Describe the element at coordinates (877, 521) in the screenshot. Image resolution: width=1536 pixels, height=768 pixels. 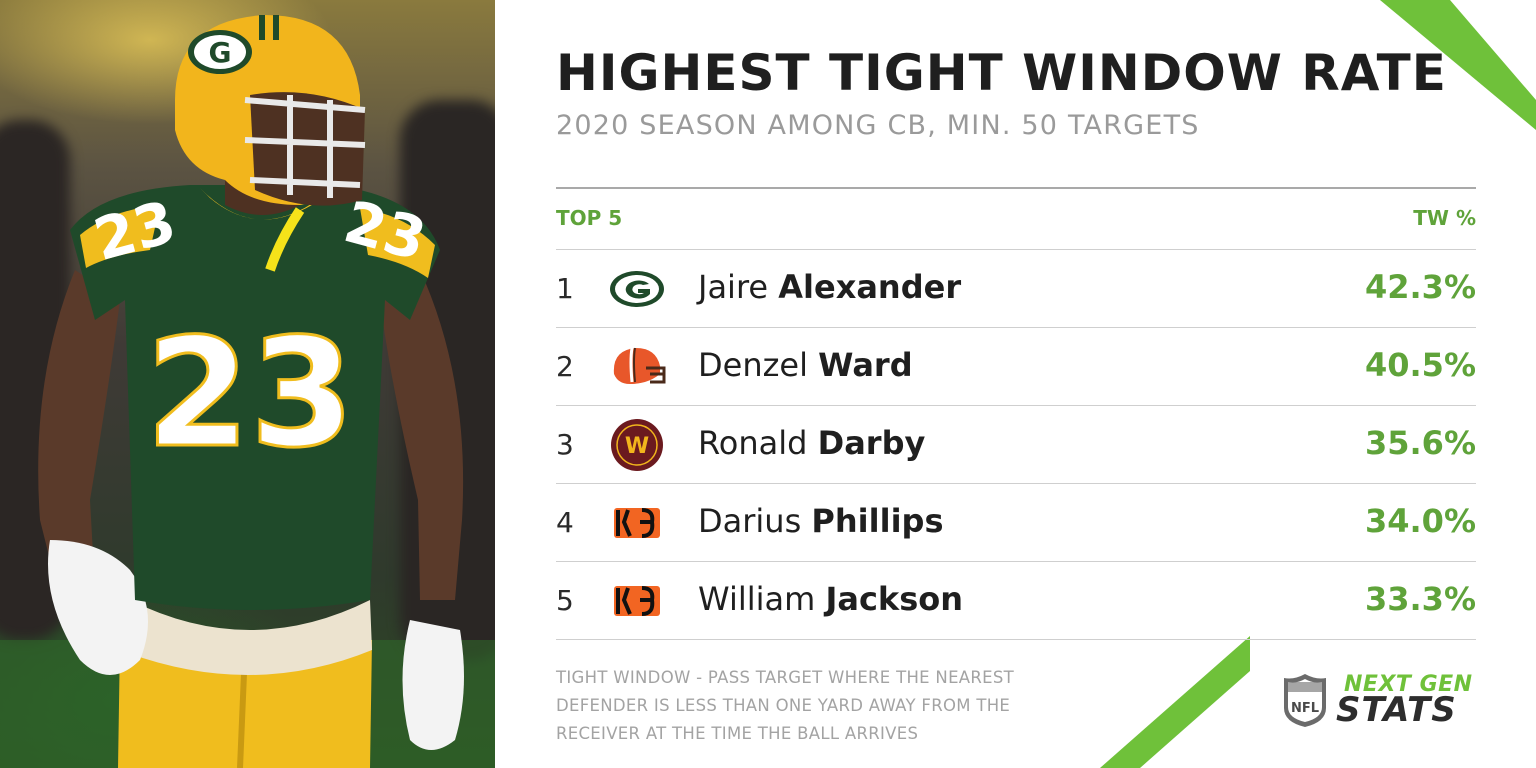
I see `player-last-name: Phillips` at that location.